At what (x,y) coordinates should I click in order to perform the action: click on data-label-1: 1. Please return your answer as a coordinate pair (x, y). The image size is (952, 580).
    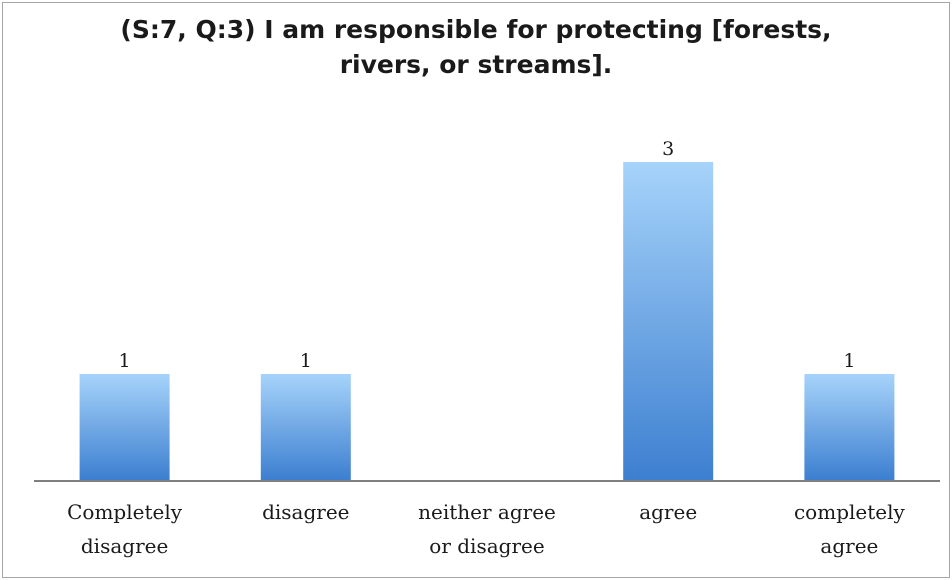
    Looking at the image, I should click on (306, 361).